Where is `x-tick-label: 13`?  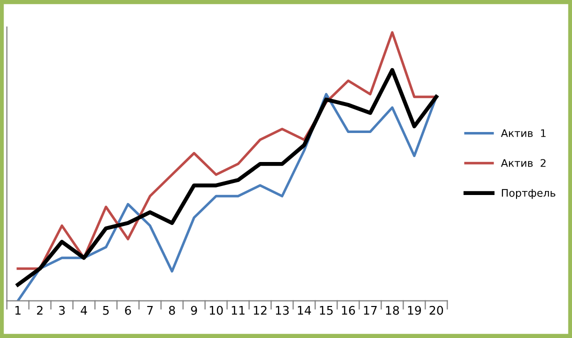
x-tick-label: 13 is located at coordinates (282, 310).